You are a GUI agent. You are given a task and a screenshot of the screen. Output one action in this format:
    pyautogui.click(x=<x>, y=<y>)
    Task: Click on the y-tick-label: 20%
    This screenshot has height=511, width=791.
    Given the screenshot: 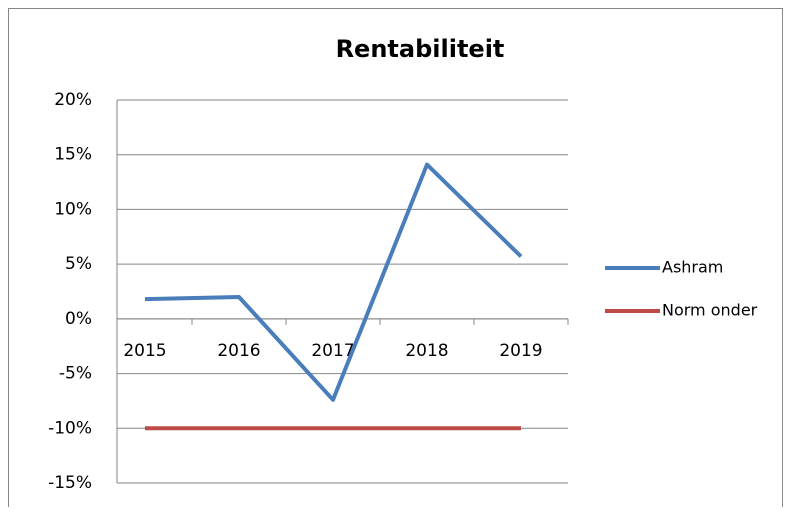 What is the action you would take?
    pyautogui.click(x=73, y=100)
    